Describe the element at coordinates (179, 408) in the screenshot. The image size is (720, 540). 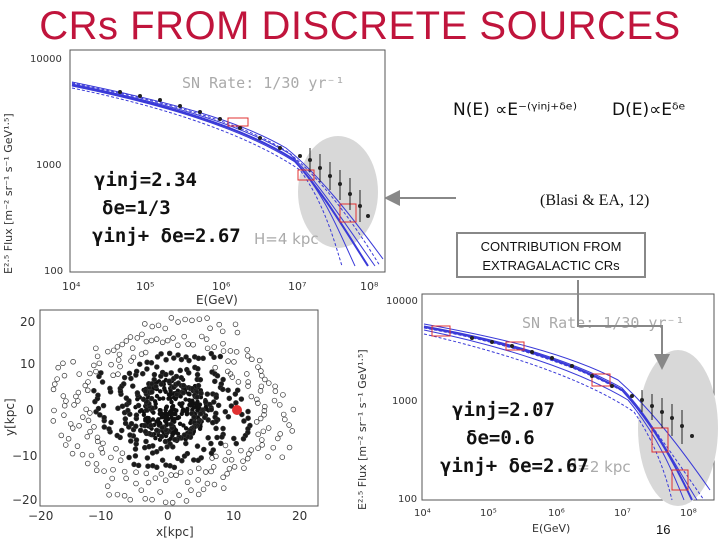
I see `galaxy-frame` at that location.